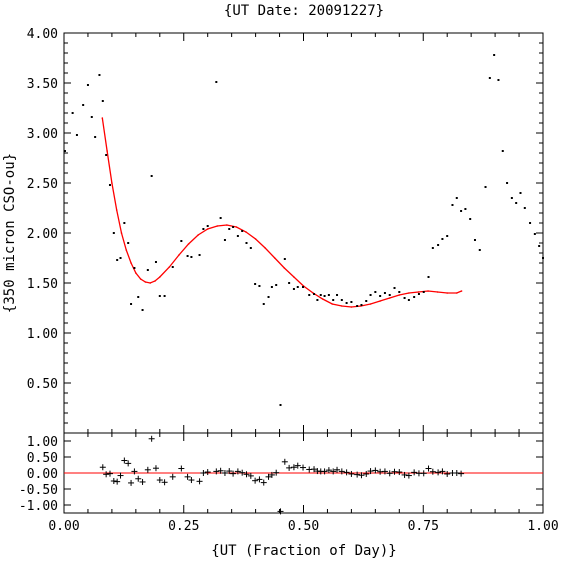 This screenshot has width=574, height=574. What do you see at coordinates (38, 490) in the screenshot?
I see `residual-y-tick-label: -0.50` at bounding box center [38, 490].